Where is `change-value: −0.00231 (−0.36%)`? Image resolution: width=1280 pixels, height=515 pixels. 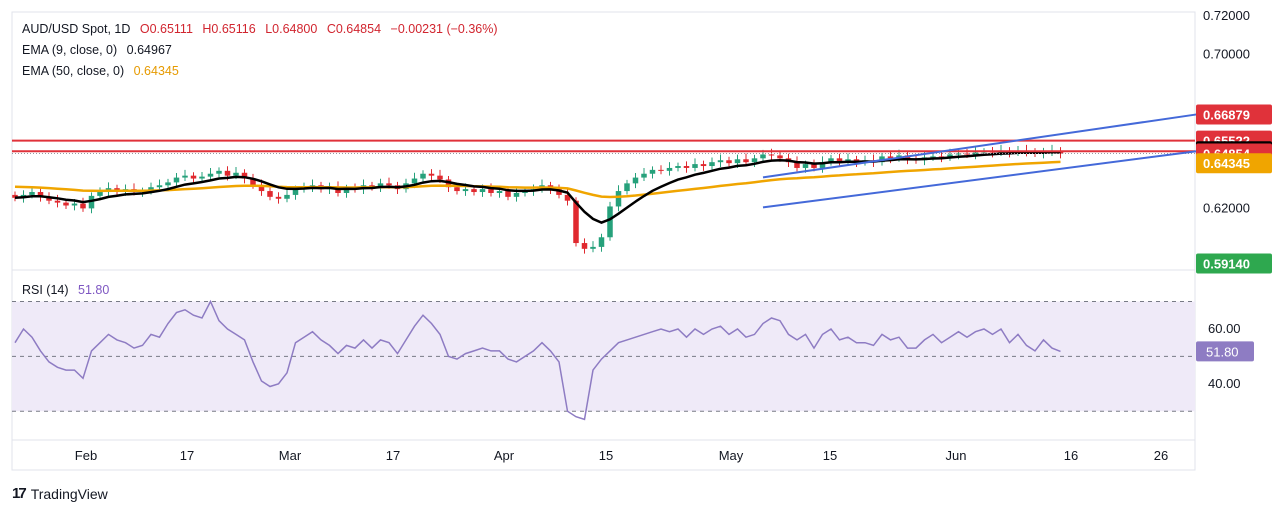 change-value: −0.00231 (−0.36%) is located at coordinates (444, 29).